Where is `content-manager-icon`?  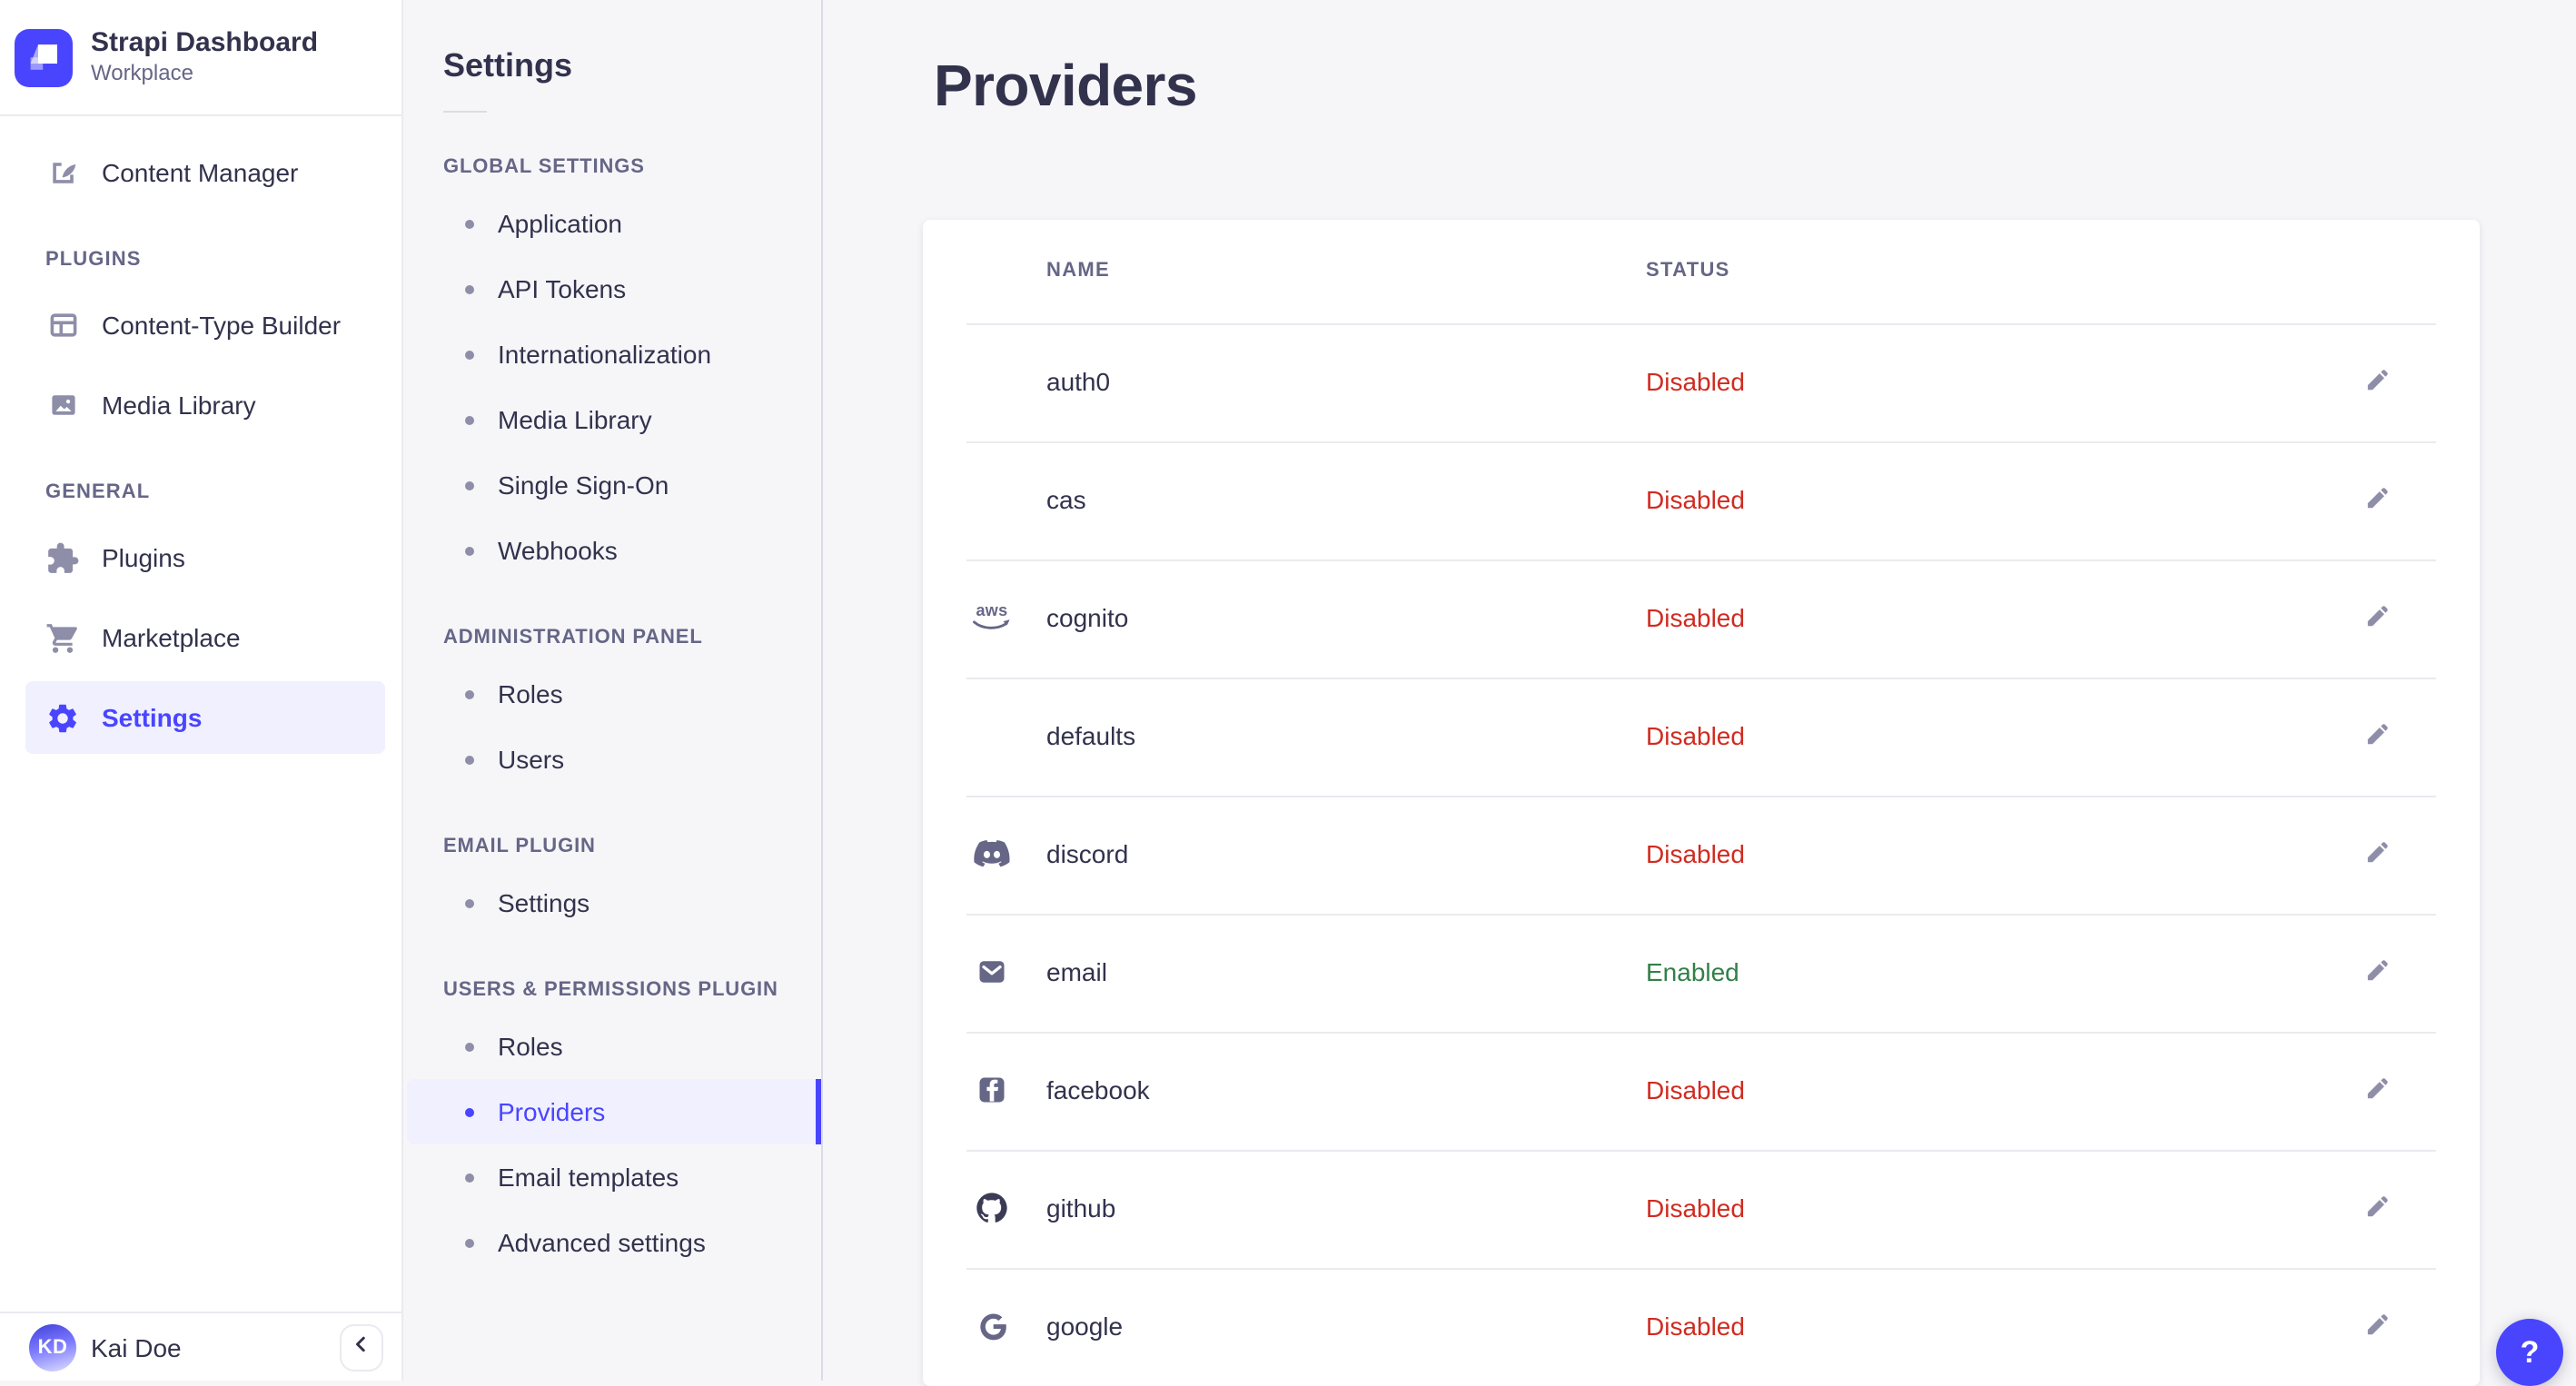 content-manager-icon is located at coordinates (62, 172).